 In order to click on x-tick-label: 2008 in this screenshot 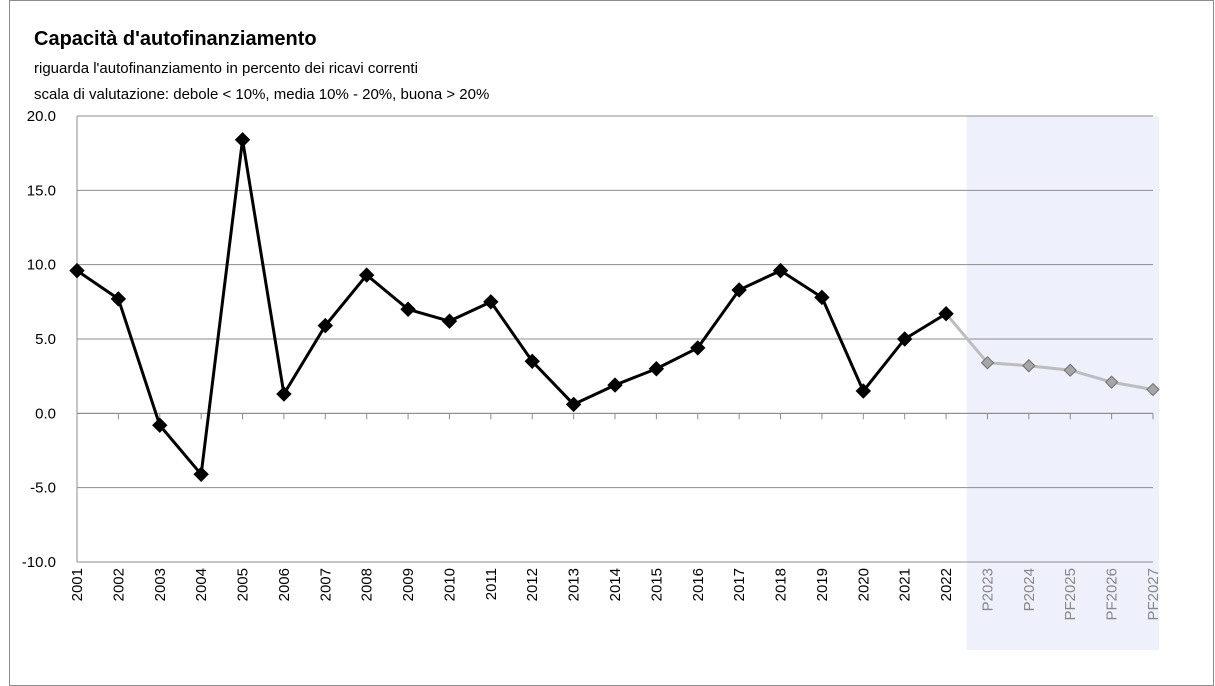, I will do `click(367, 584)`.